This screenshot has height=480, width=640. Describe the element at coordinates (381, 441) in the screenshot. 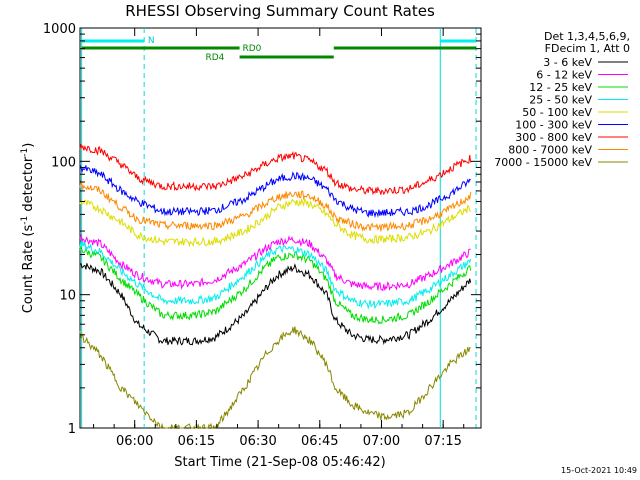

I see `x-tick-label-4: 07:00` at that location.